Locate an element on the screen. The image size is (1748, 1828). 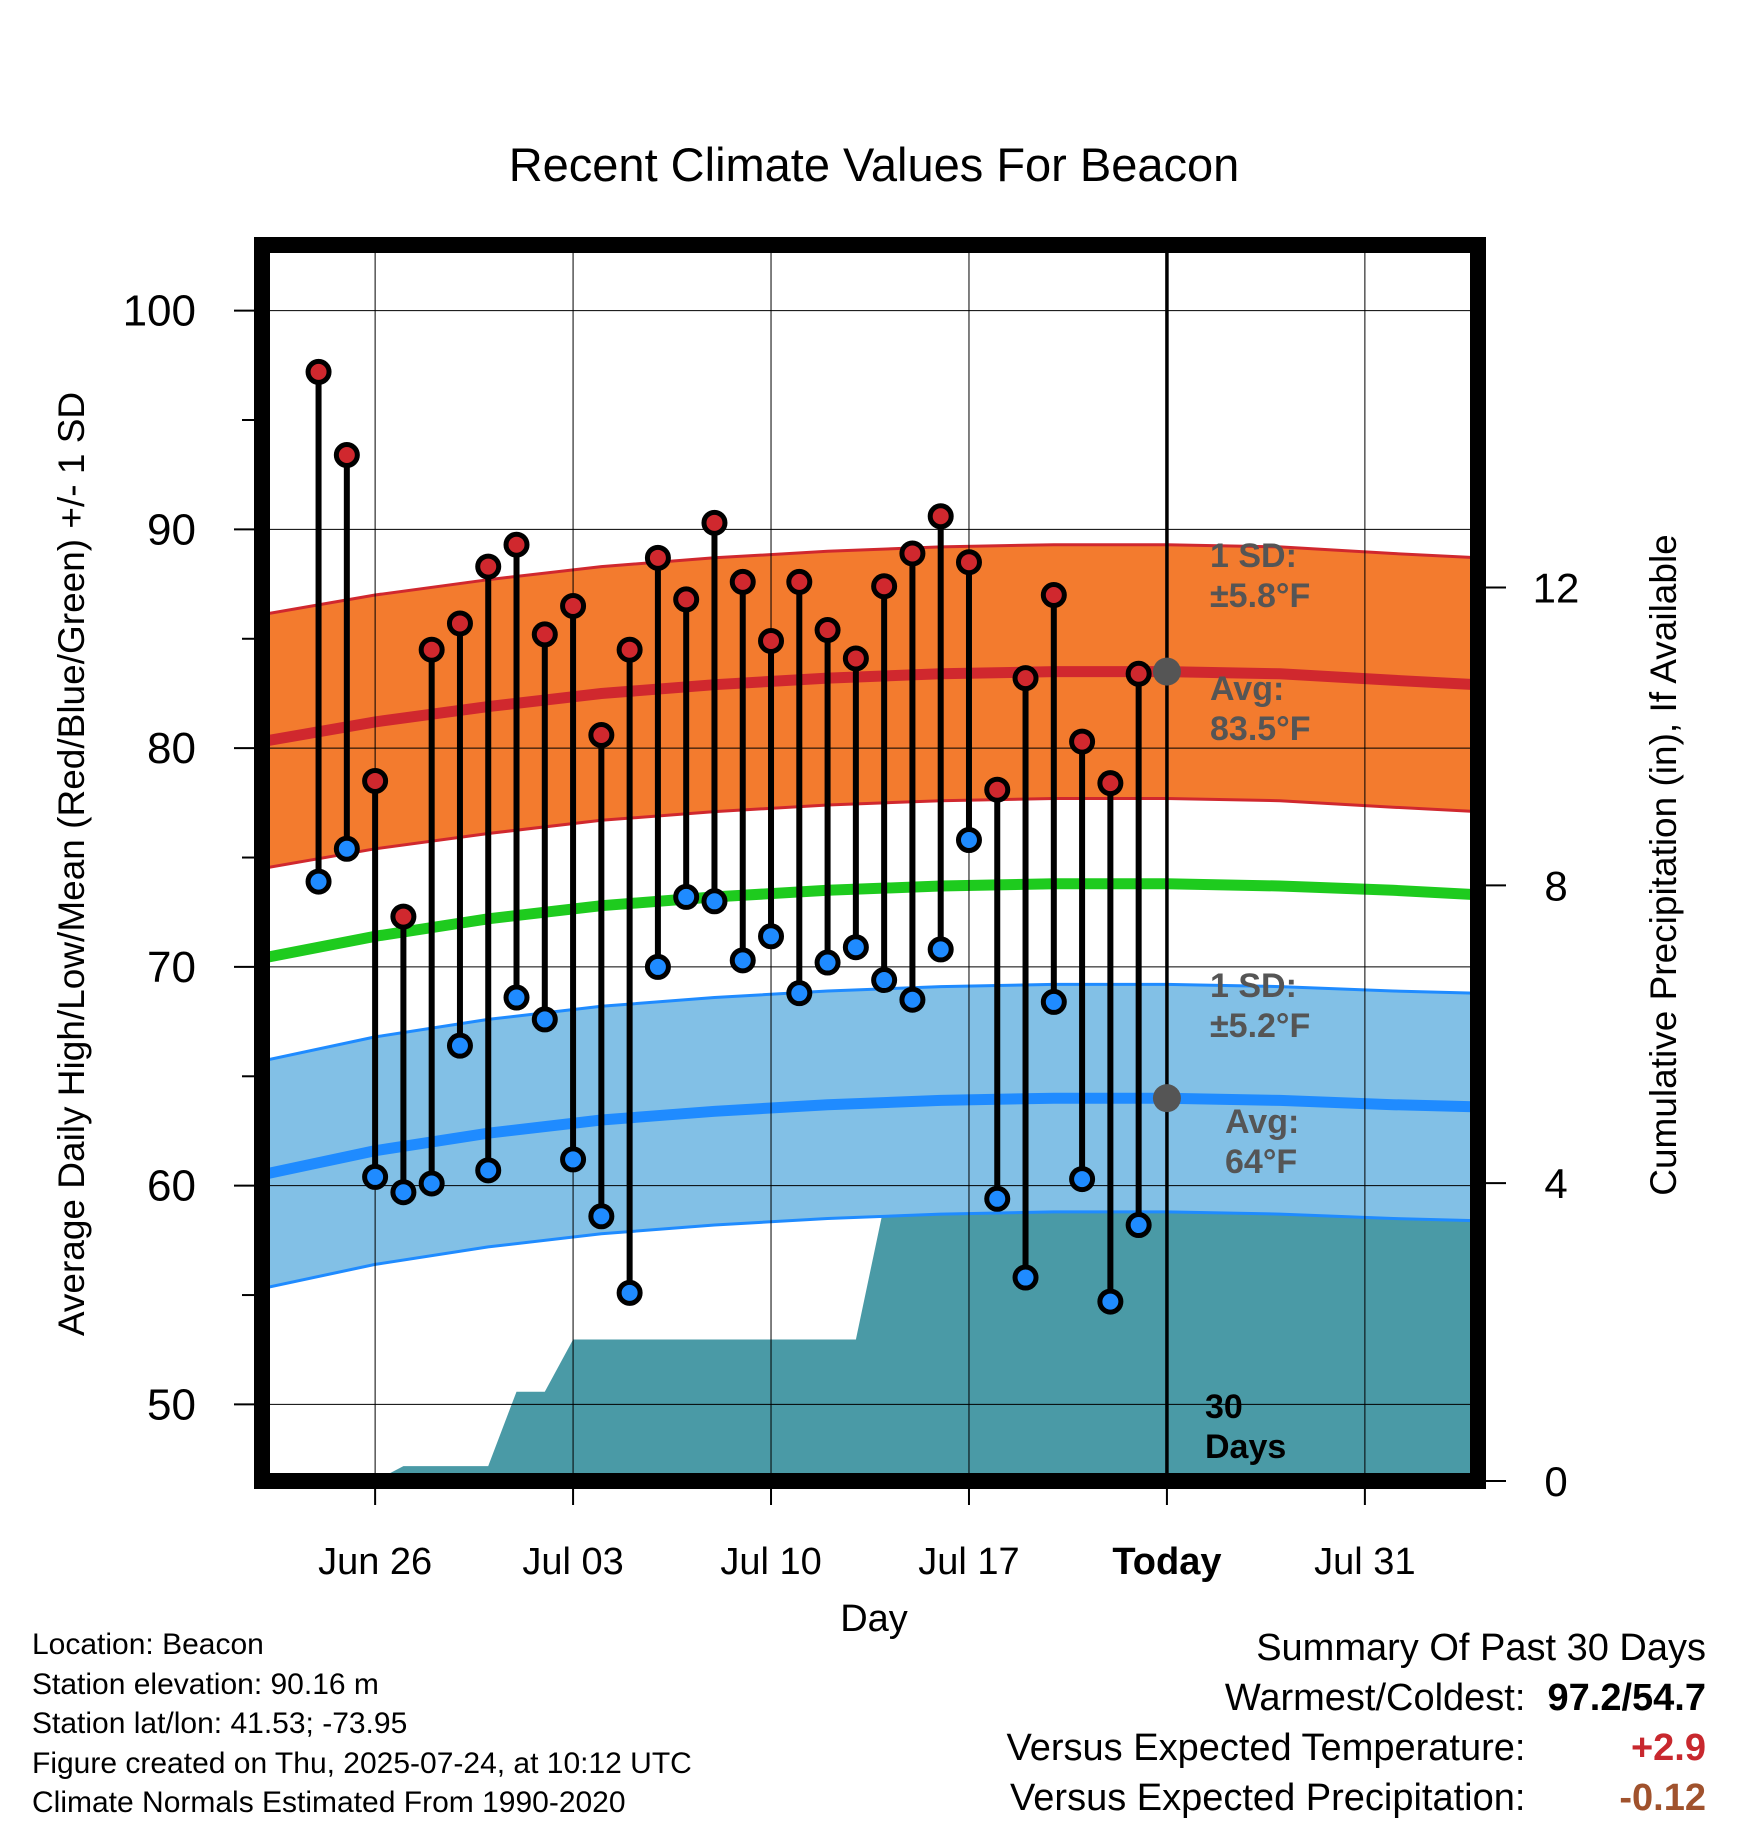
x-tick-label: Jul 31 is located at coordinates (1364, 1562).